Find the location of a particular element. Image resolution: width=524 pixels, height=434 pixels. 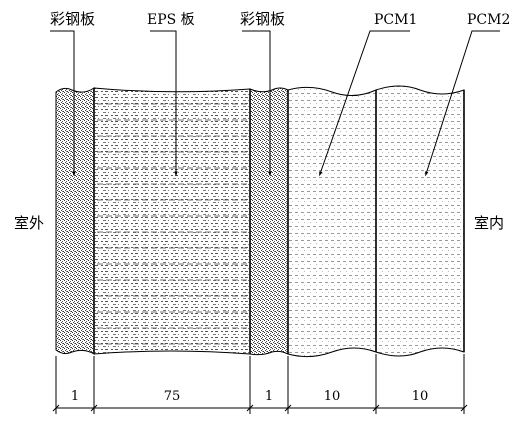

steel-layer-left is located at coordinates (75, 221).